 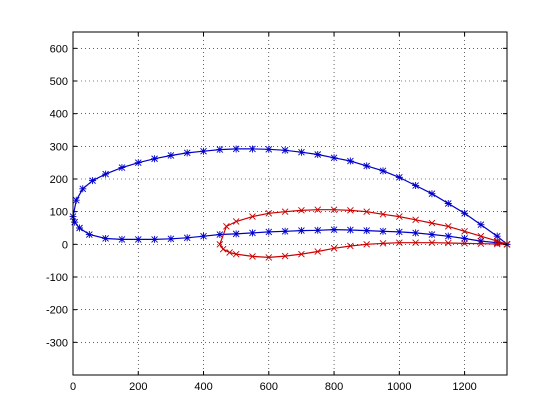 I want to click on y-tick-label: -100, so click(x=57, y=278).